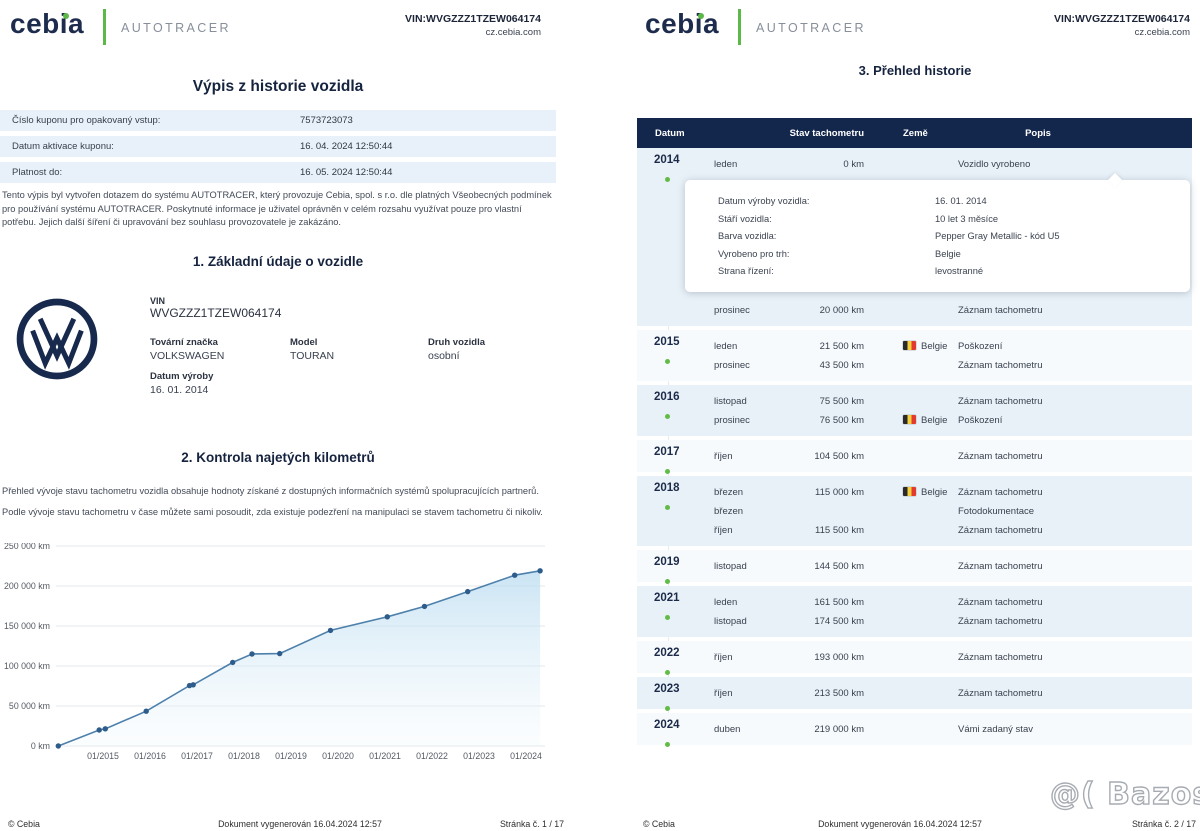 This screenshot has height=831, width=1200. Describe the element at coordinates (346, 172) in the screenshot. I see `coupon-row-value: 16. 05. 2024 12:50:44` at that location.